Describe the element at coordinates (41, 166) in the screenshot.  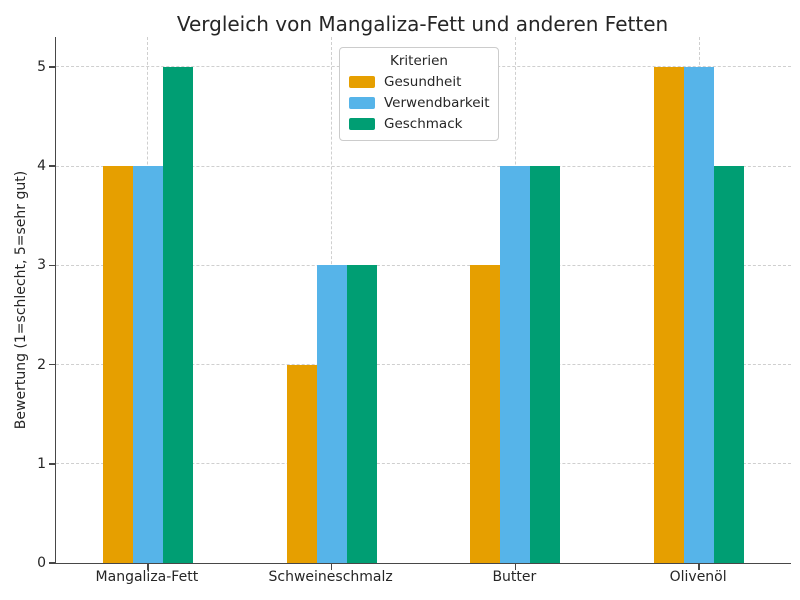
I see `y-tick-label: 4` at that location.